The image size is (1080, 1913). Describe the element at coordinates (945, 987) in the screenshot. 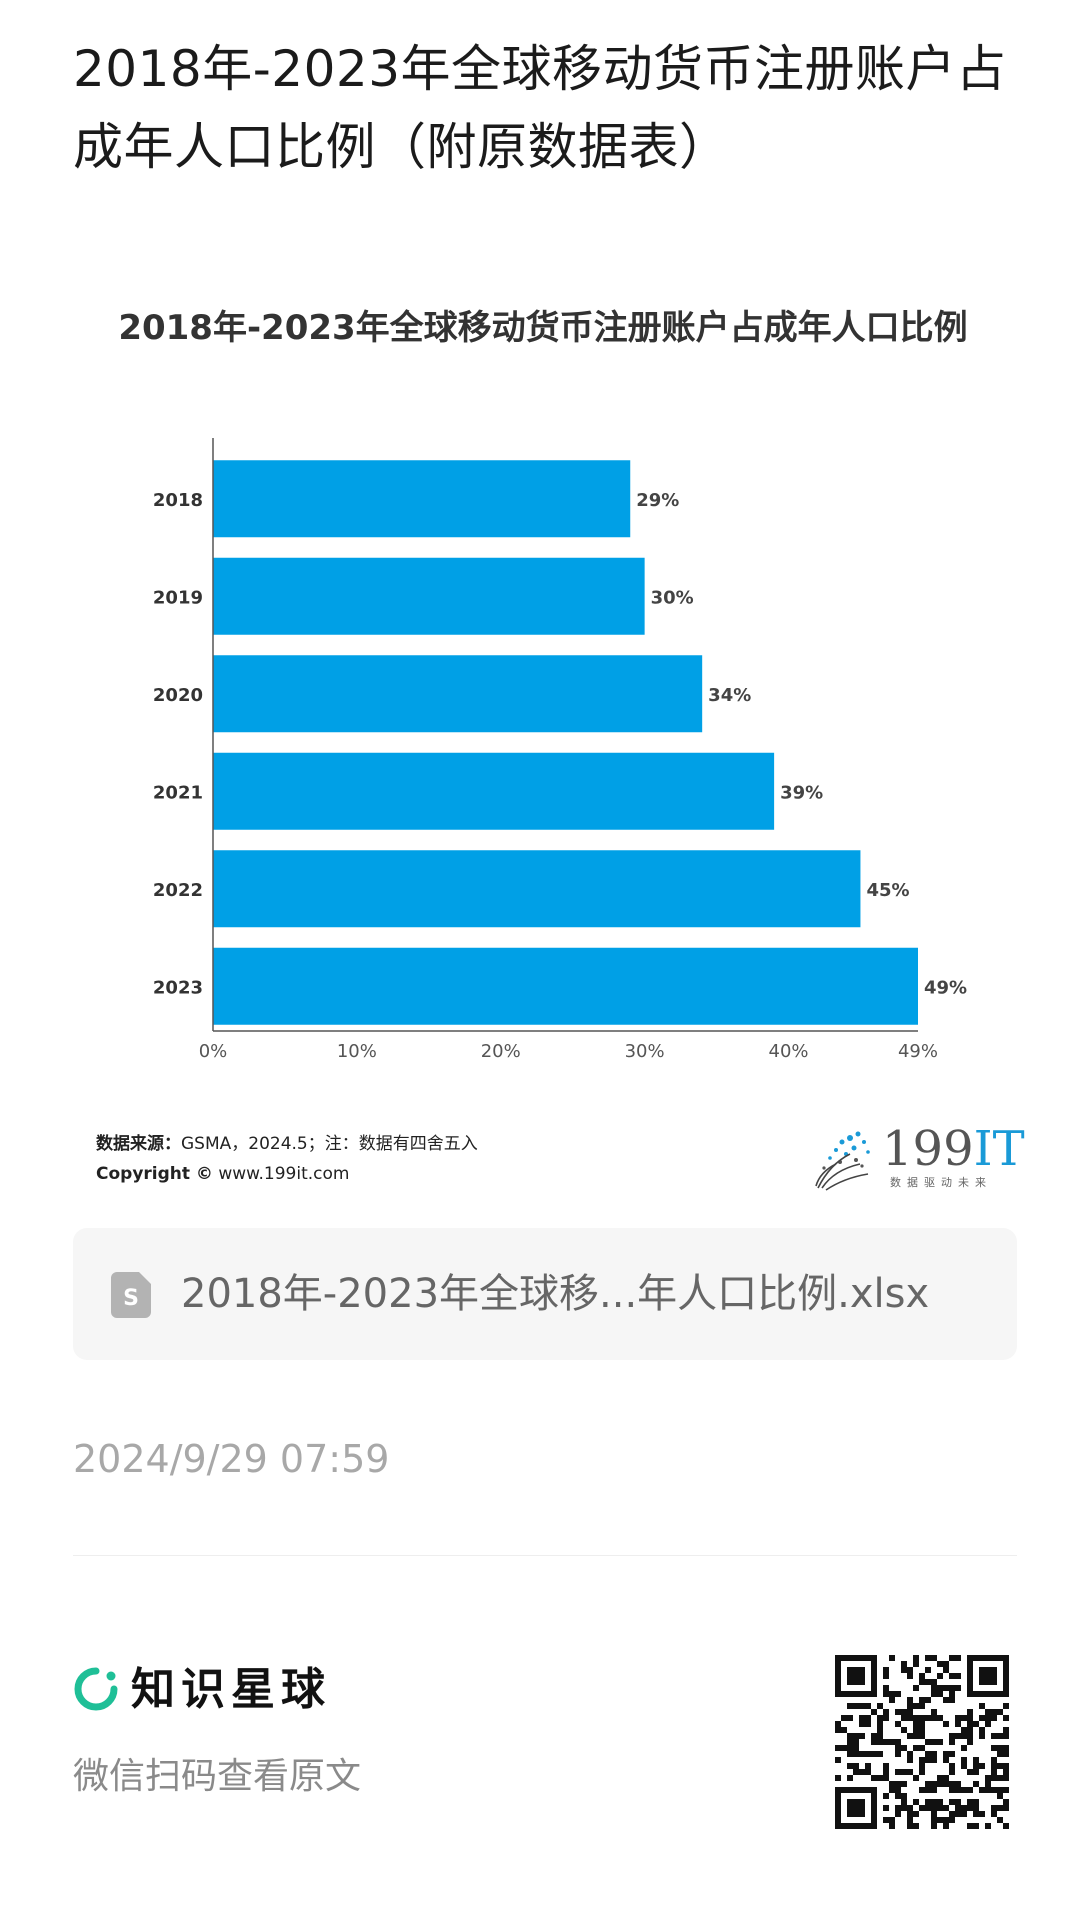

I see `value-label-2023: 49%` at that location.